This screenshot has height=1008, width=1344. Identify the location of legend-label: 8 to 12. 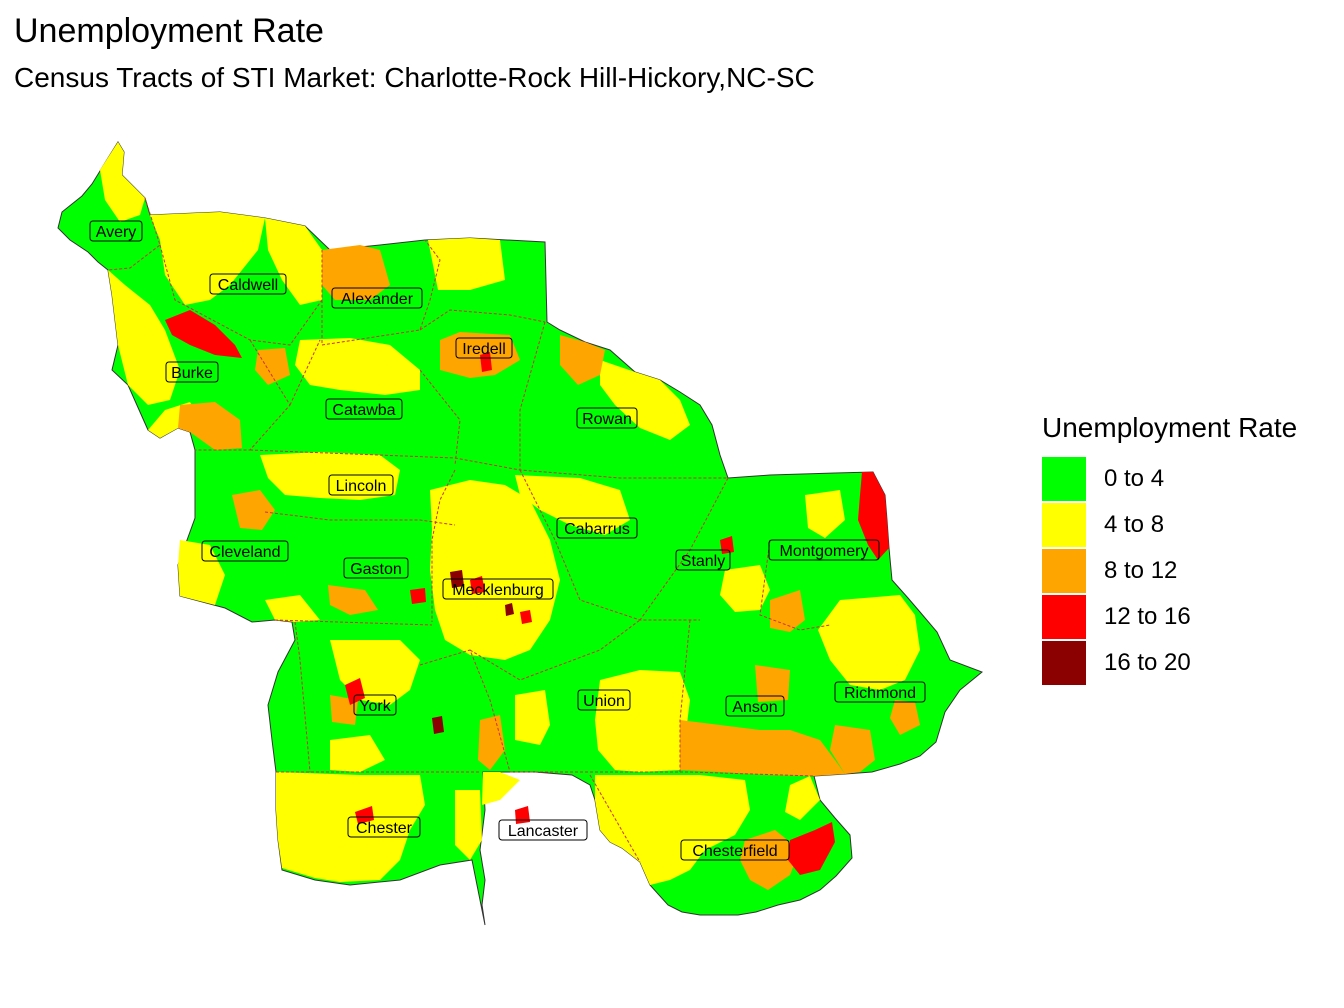
(1141, 570).